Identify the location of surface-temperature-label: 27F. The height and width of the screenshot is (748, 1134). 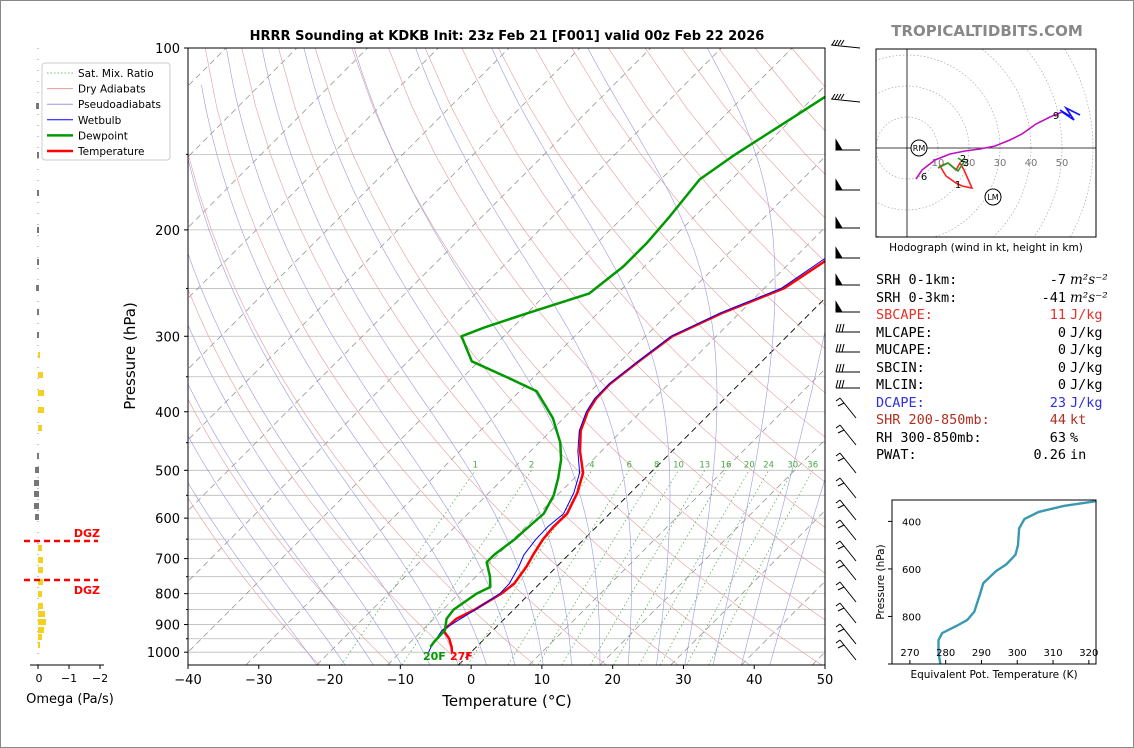
(461, 656).